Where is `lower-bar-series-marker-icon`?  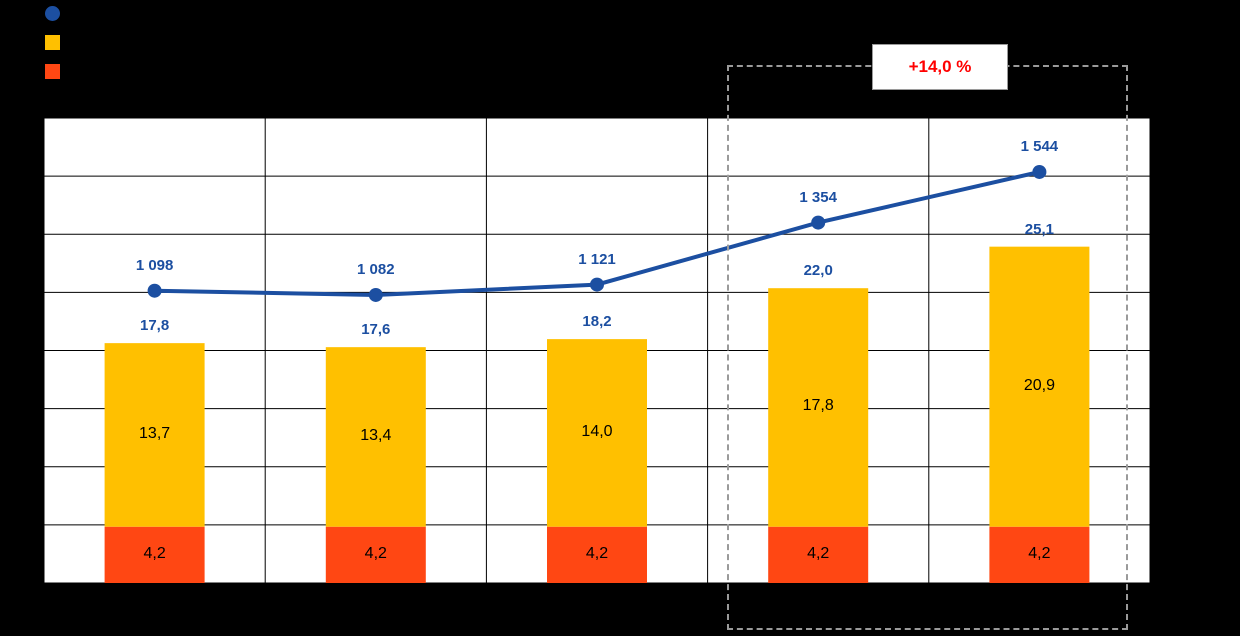
lower-bar-series-marker-icon is located at coordinates (52, 71).